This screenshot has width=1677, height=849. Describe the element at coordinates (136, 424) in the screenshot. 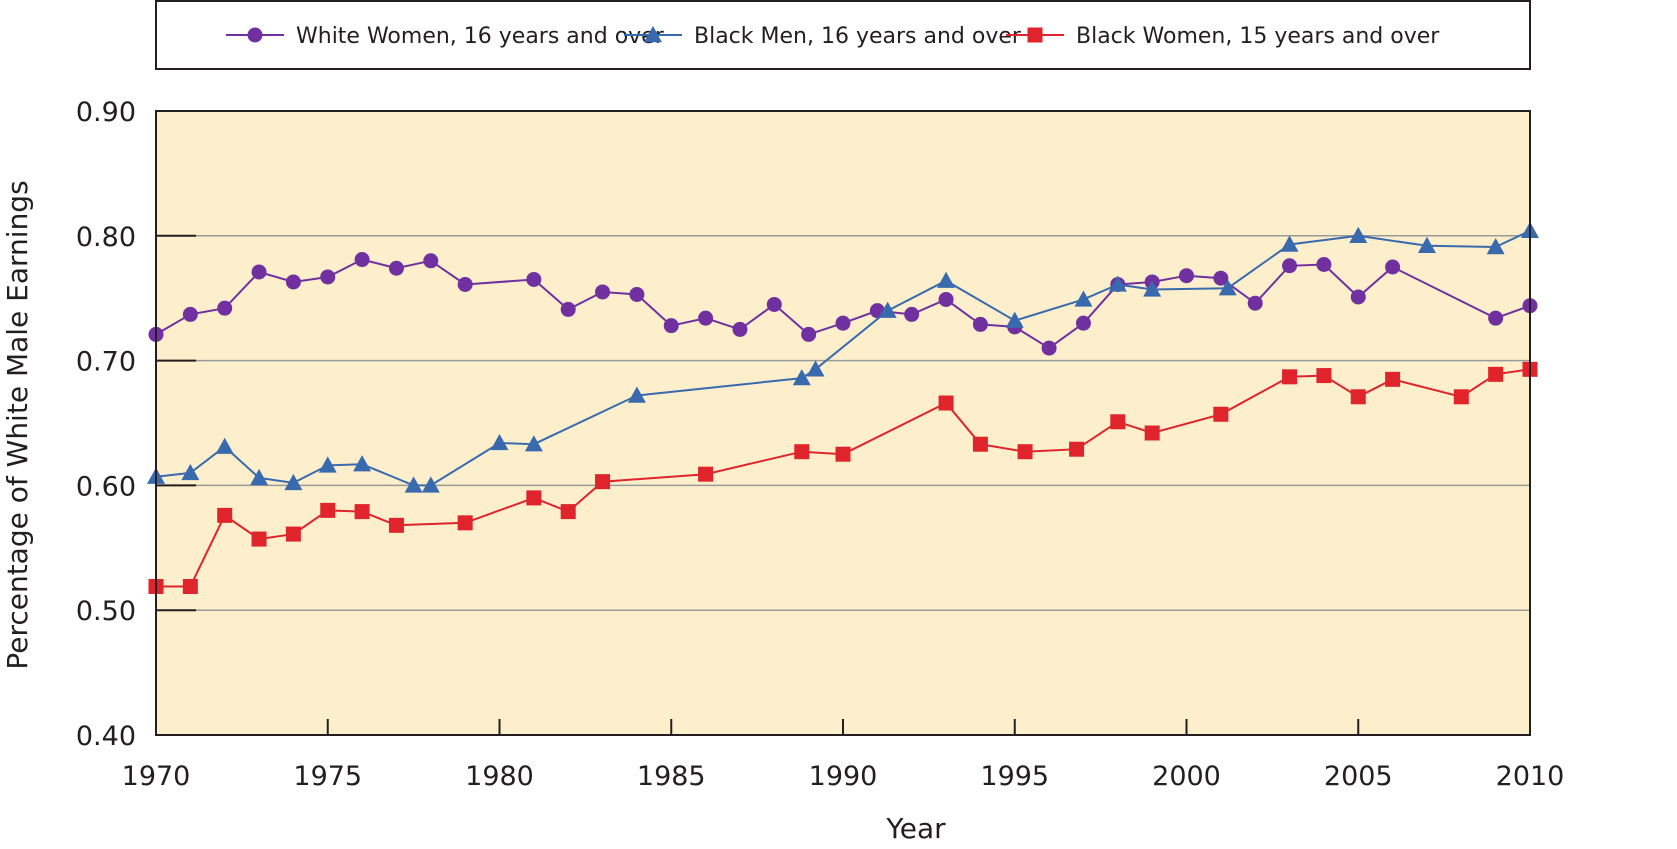

I see `y-axis: 0.40 0.50 0.60 0.70 0.80 0.90` at that location.